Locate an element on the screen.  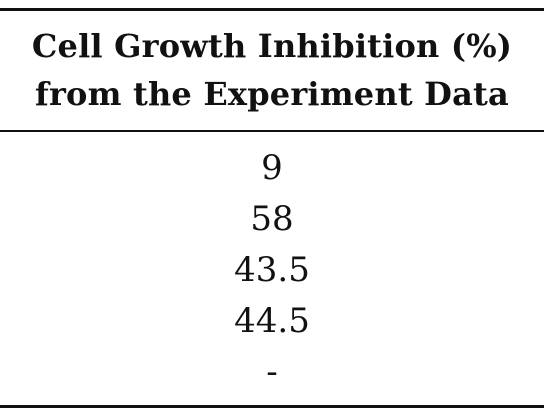
header-rule is located at coordinates (272, 131).